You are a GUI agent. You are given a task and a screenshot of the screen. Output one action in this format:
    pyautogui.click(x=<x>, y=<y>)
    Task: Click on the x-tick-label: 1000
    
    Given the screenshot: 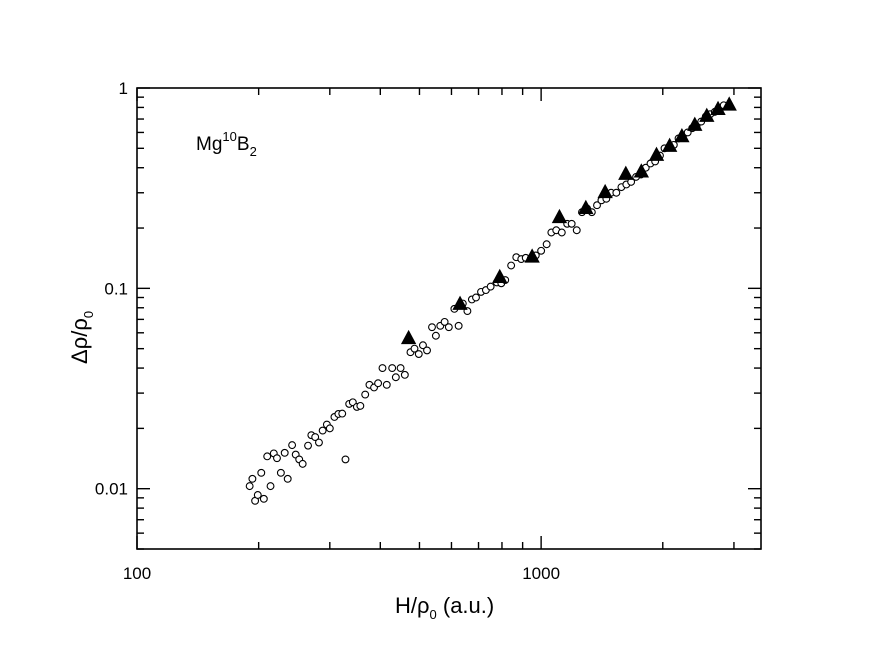 What is the action you would take?
    pyautogui.click(x=541, y=573)
    